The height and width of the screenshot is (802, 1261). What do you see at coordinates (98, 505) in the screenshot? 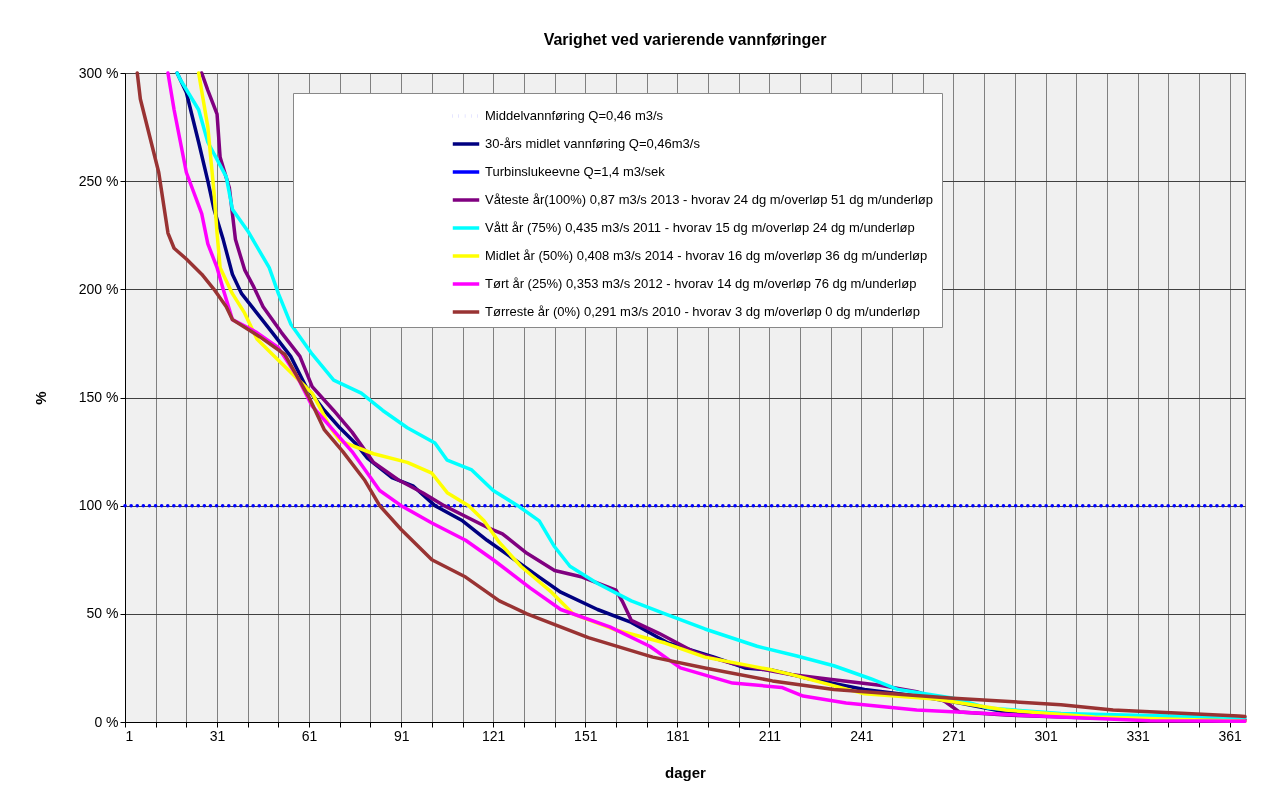
I see `y-tick-label: 100 %` at bounding box center [98, 505].